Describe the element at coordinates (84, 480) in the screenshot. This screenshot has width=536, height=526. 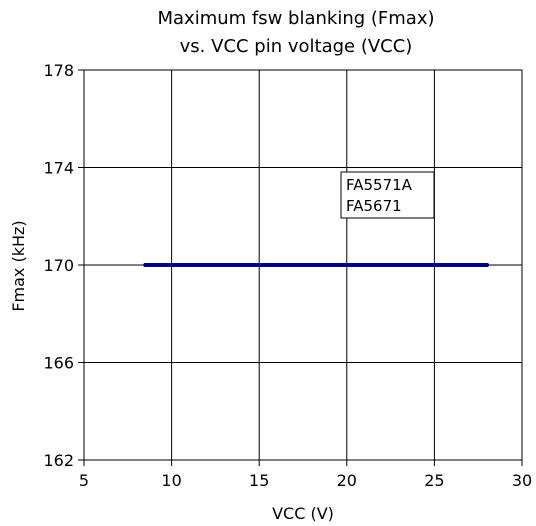
I see `x-tick-label: 5` at that location.